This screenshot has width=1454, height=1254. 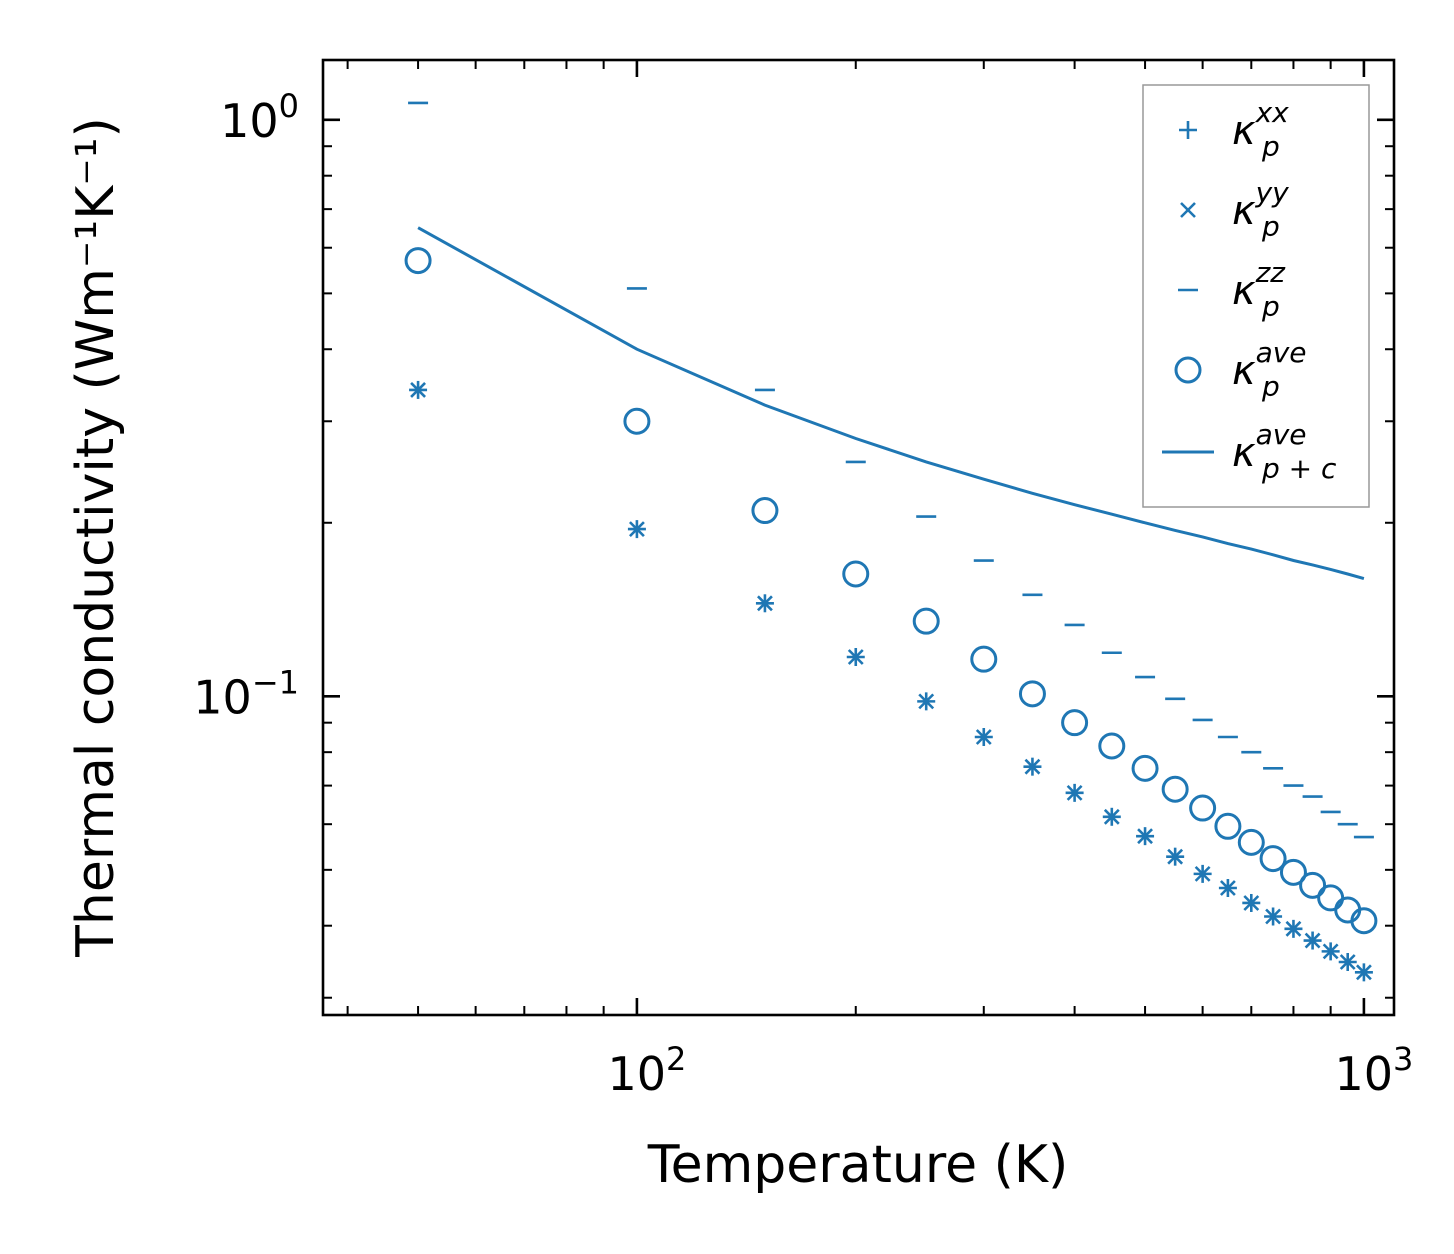 I want to click on point-kappa_p_ave-550-ring, so click(x=1175, y=789).